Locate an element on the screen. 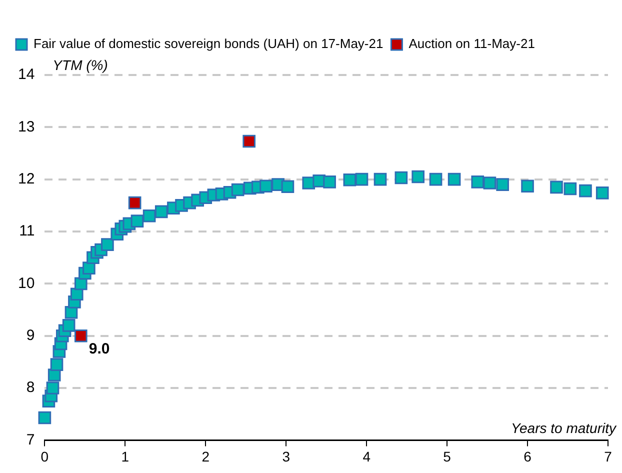 Image resolution: width=622 pixels, height=473 pixels. x-tick-label: 7 is located at coordinates (608, 456).